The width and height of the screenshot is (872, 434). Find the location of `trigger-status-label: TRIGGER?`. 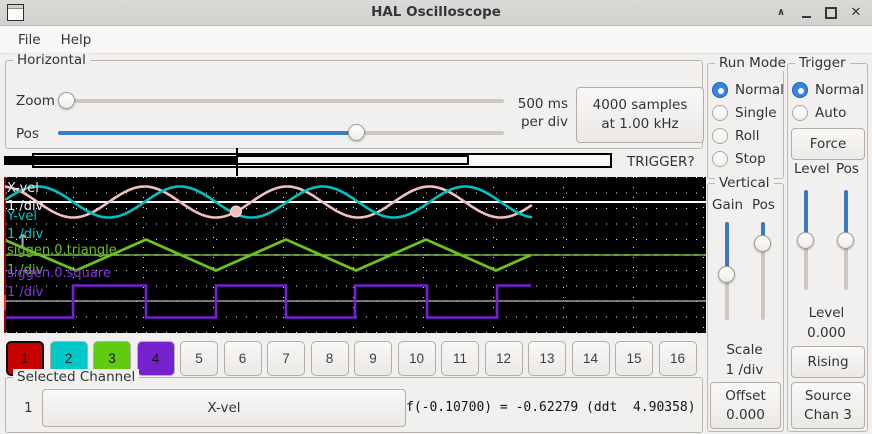

trigger-status-label: TRIGGER? is located at coordinates (661, 162).